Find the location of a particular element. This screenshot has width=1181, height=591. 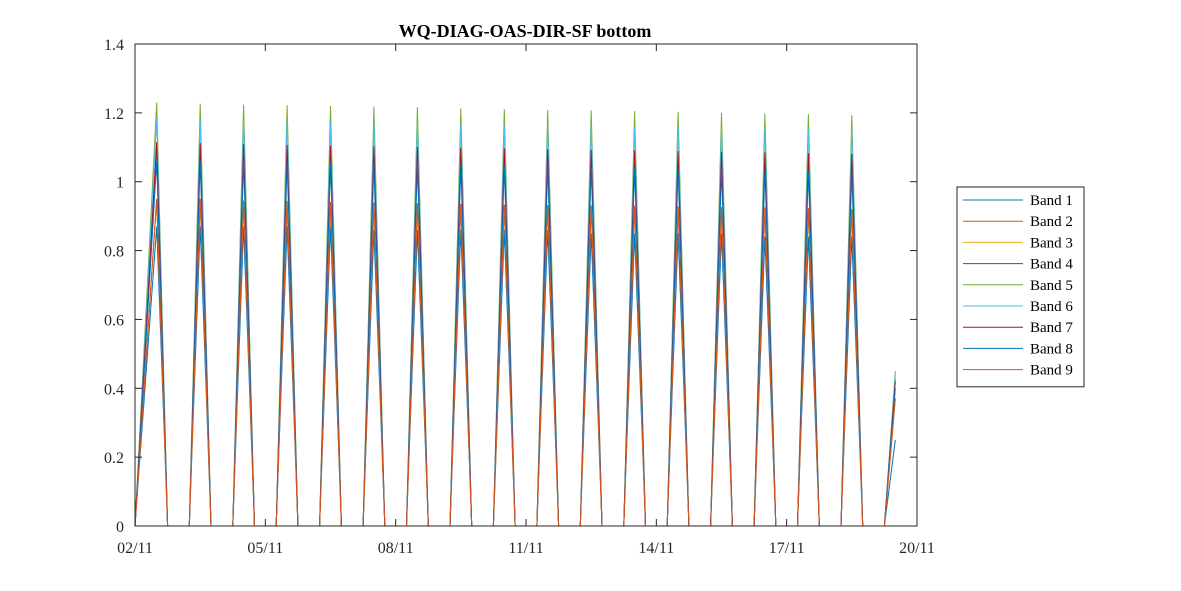

legend-label-band-4: Band 4 is located at coordinates (1051, 265).